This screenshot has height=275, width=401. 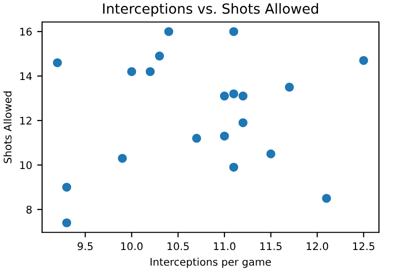 What do you see at coordinates (132, 246) in the screenshot?
I see `x-tick-label: 10.0` at bounding box center [132, 246].